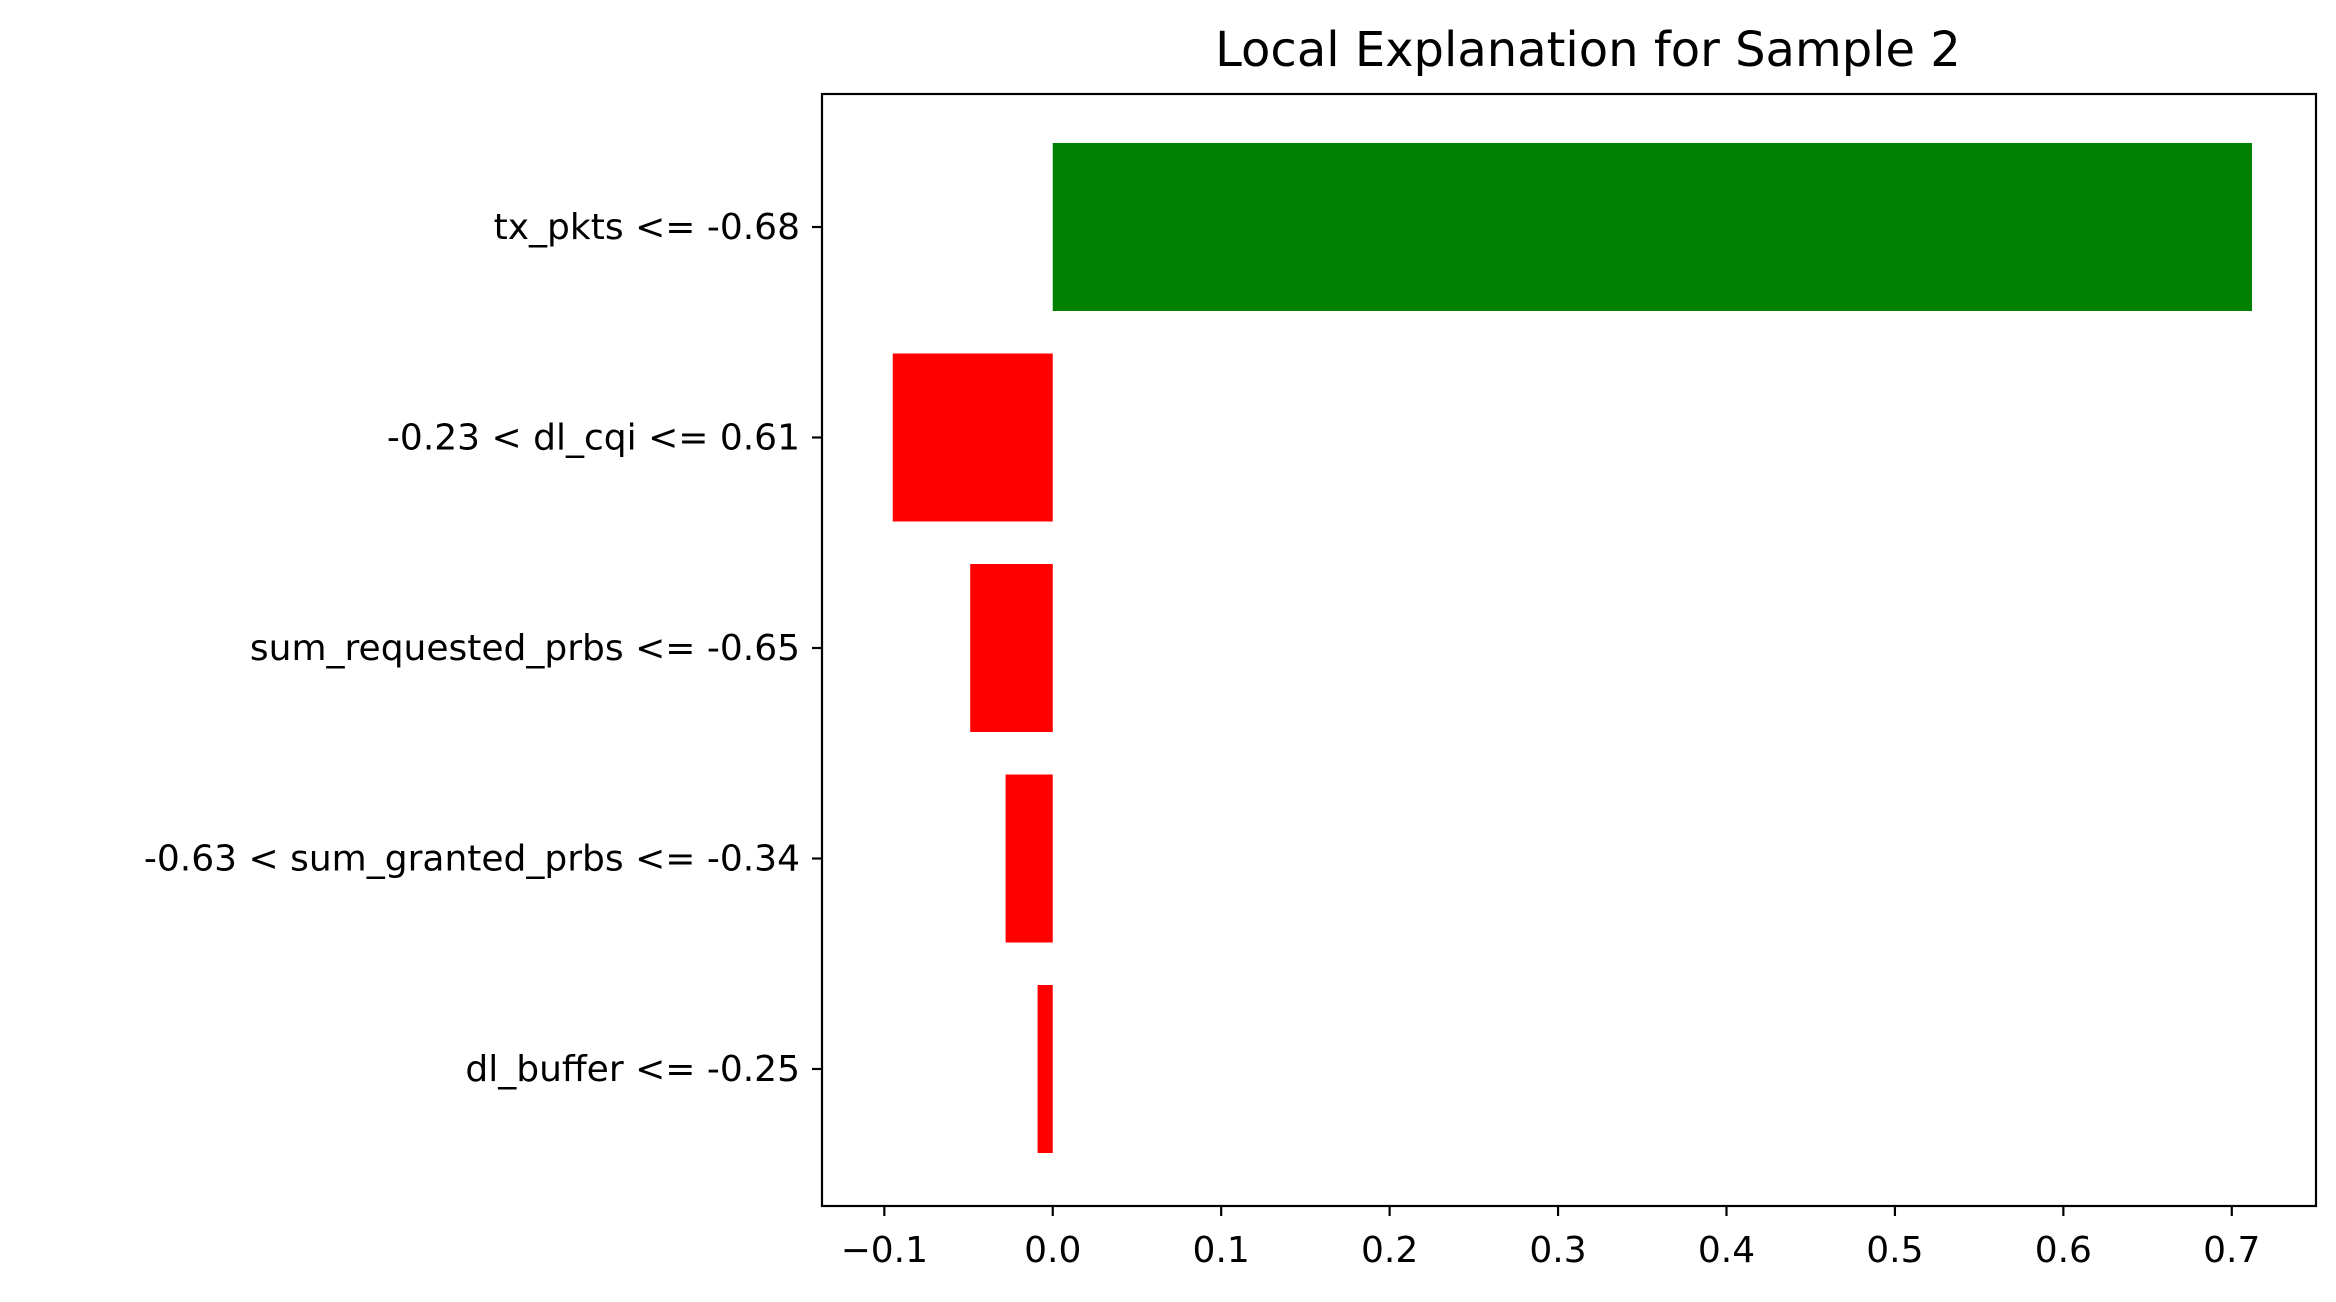 The height and width of the screenshot is (1302, 2336). I want to click on x-tick-label-1: 0.0, so click(1052, 1250).